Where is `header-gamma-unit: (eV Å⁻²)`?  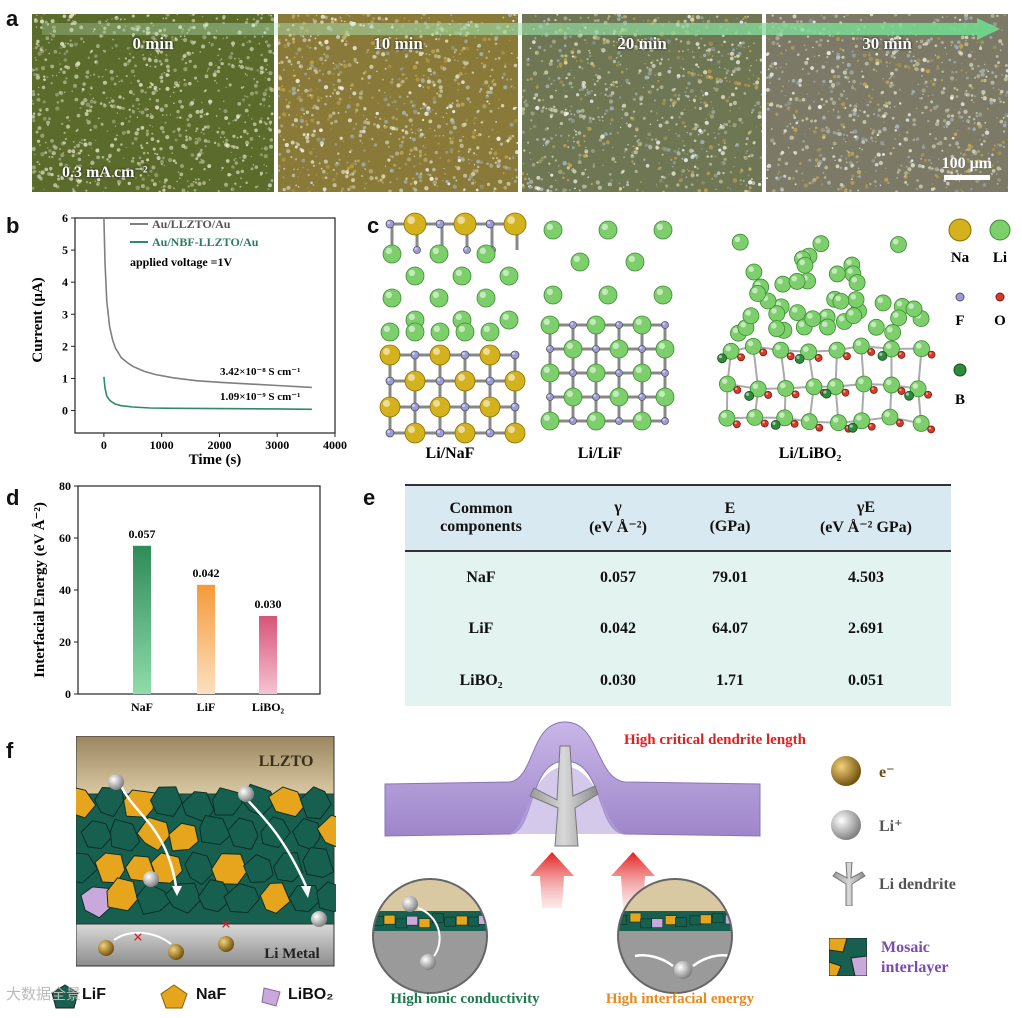 header-gamma-unit: (eV Å⁻²) is located at coordinates (618, 527).